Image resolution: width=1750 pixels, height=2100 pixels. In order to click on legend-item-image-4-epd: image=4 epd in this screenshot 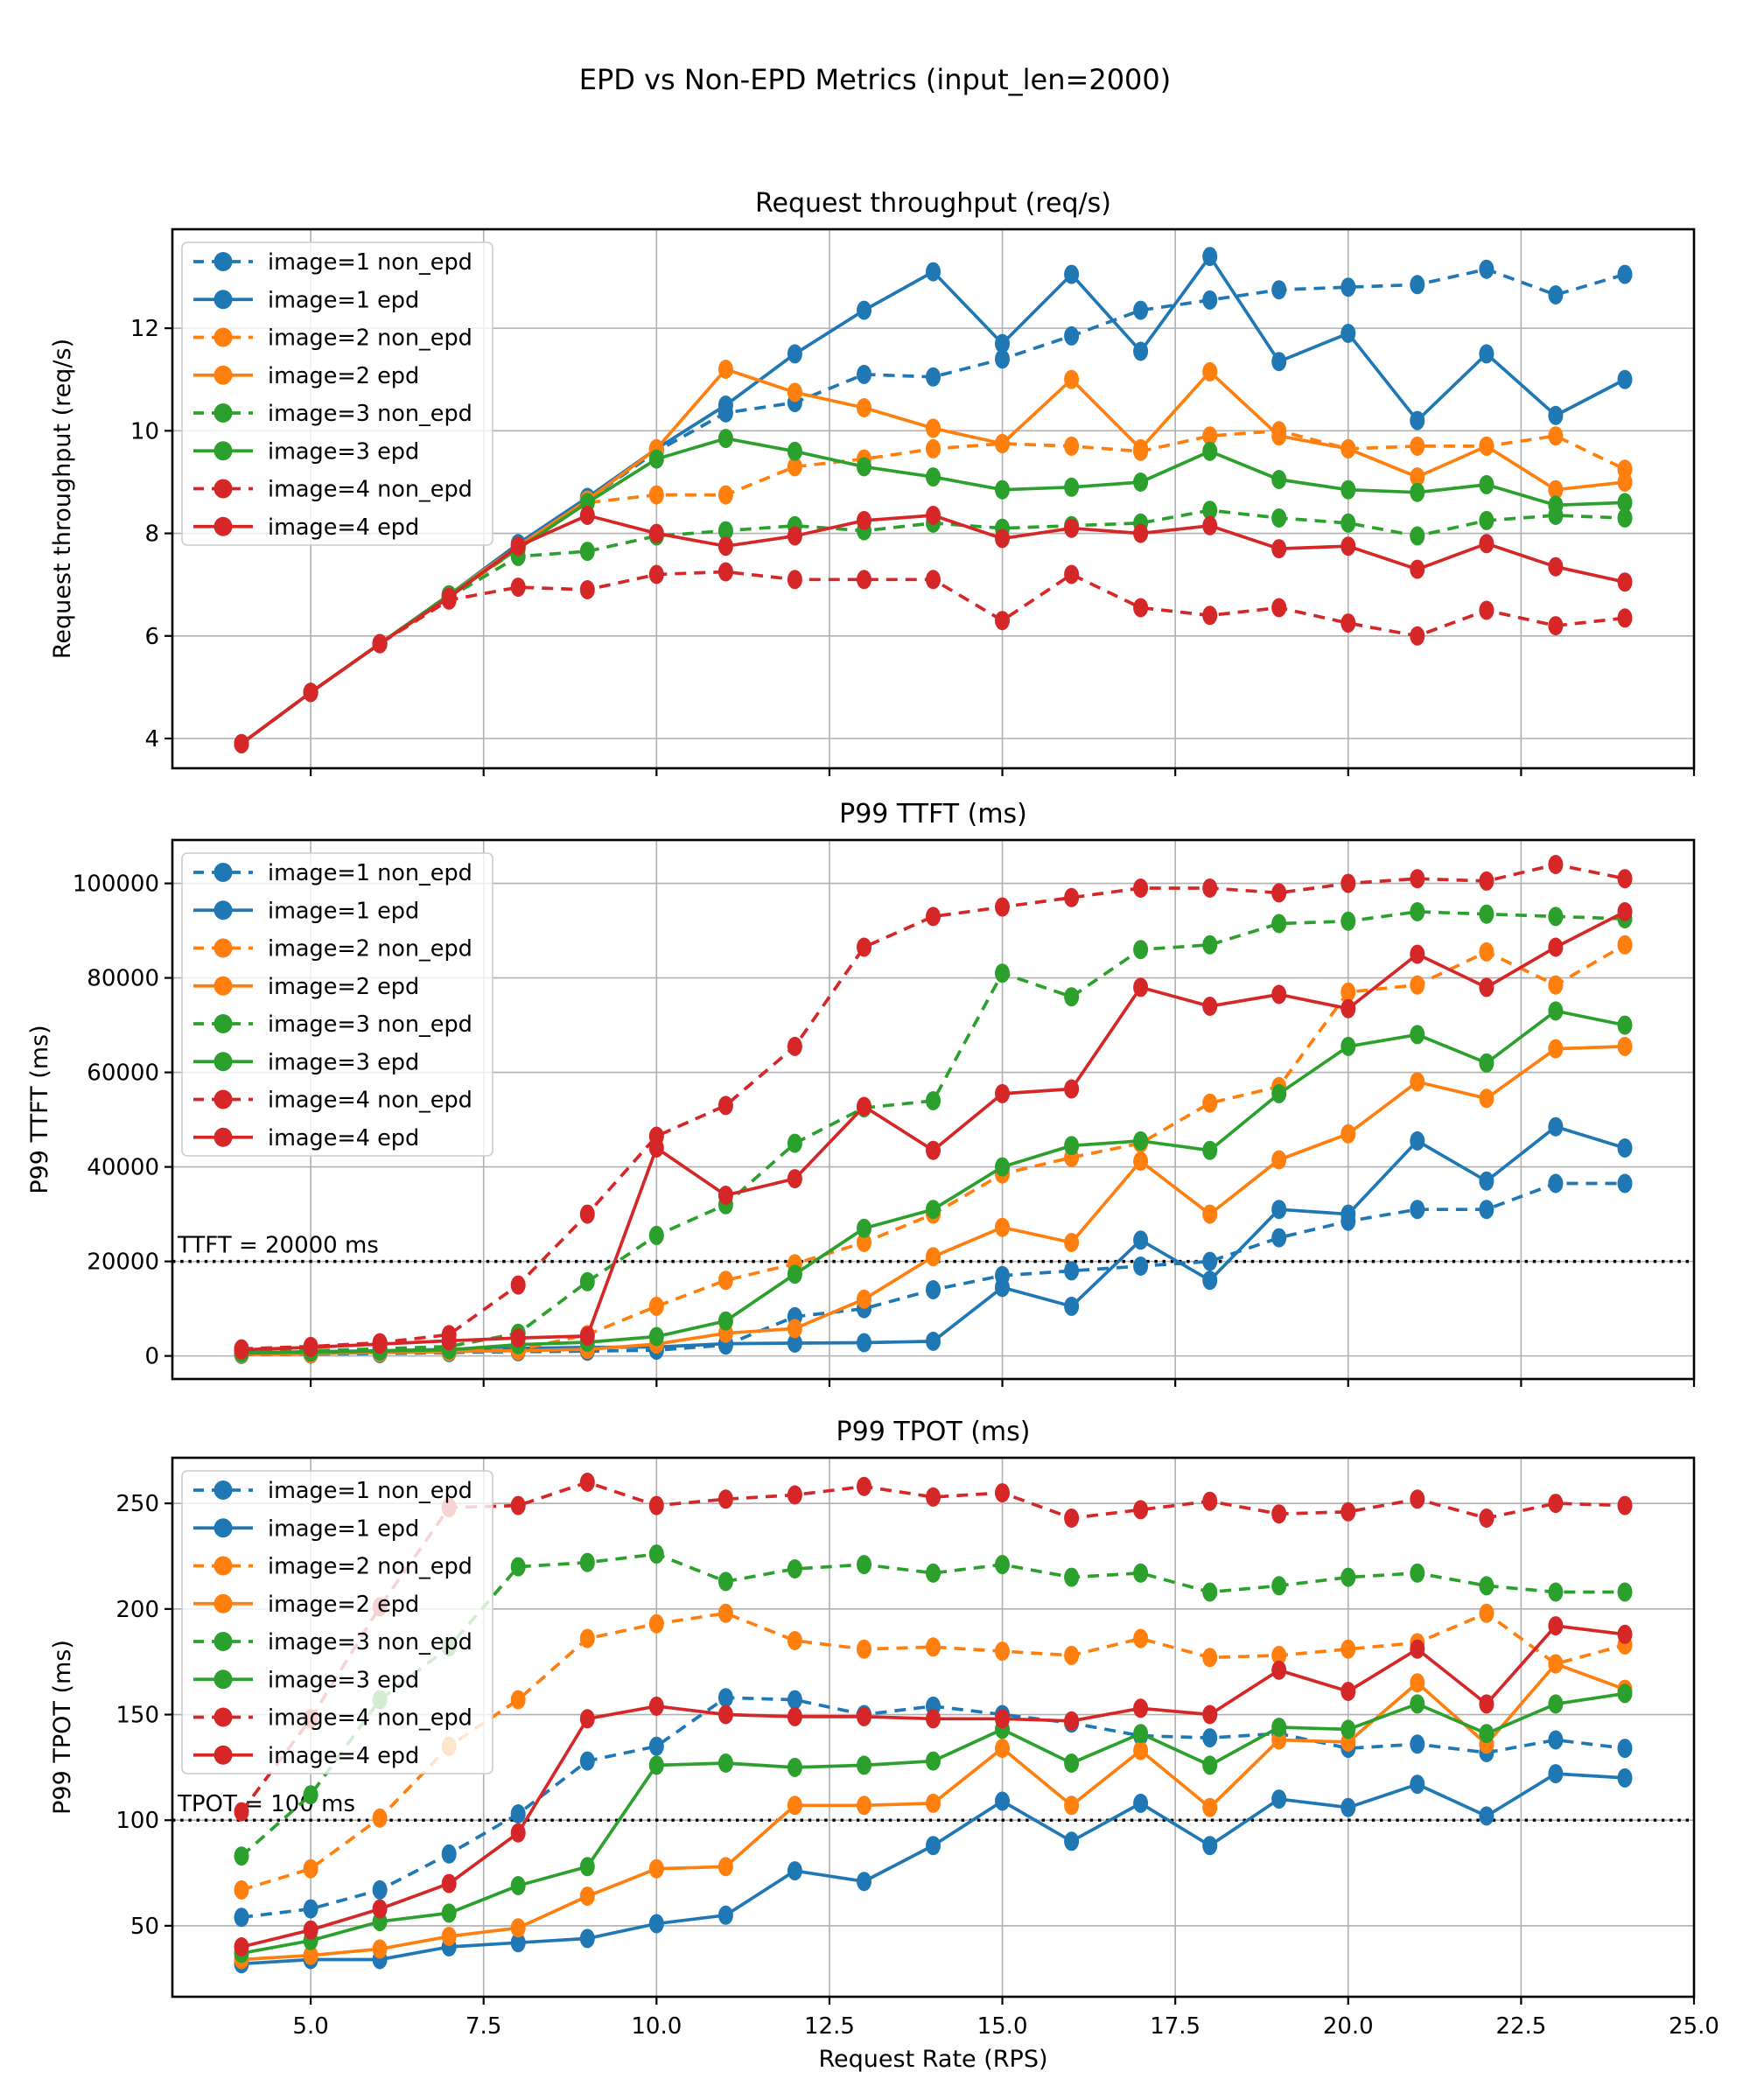, I will do `click(306, 1138)`.